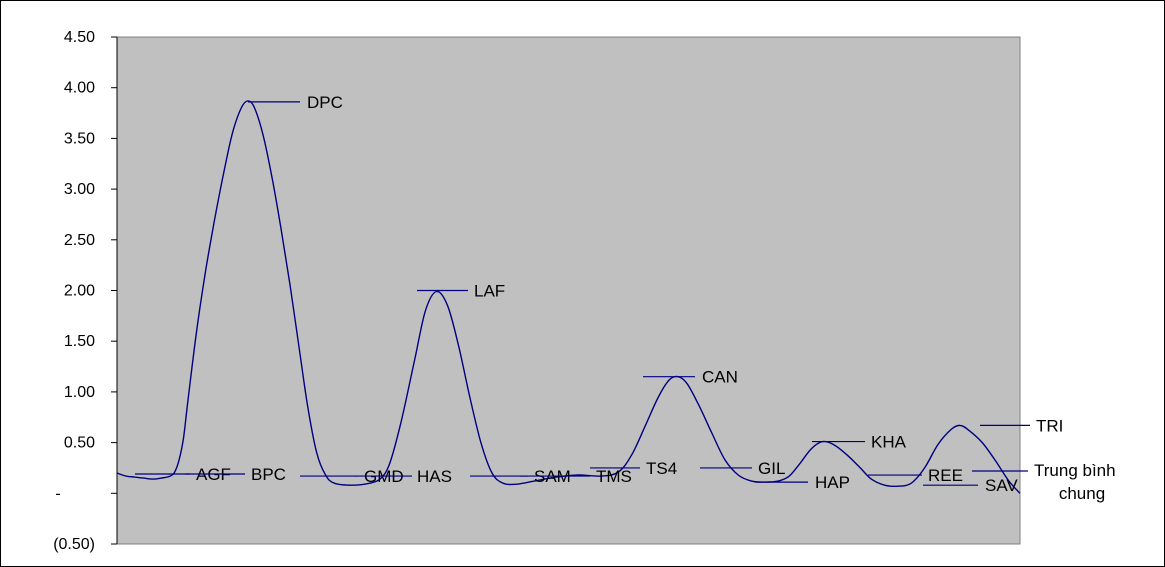 This screenshot has width=1165, height=567. I want to click on data-label: TS4, so click(661, 468).